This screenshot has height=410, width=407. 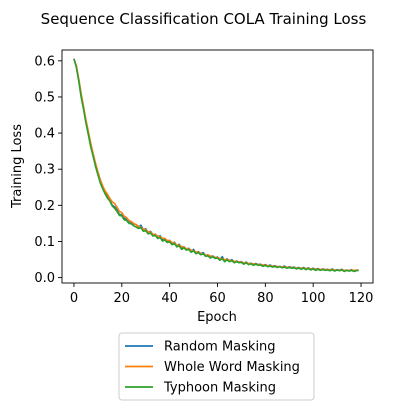 I want to click on x-tick-label: 120, so click(x=361, y=298).